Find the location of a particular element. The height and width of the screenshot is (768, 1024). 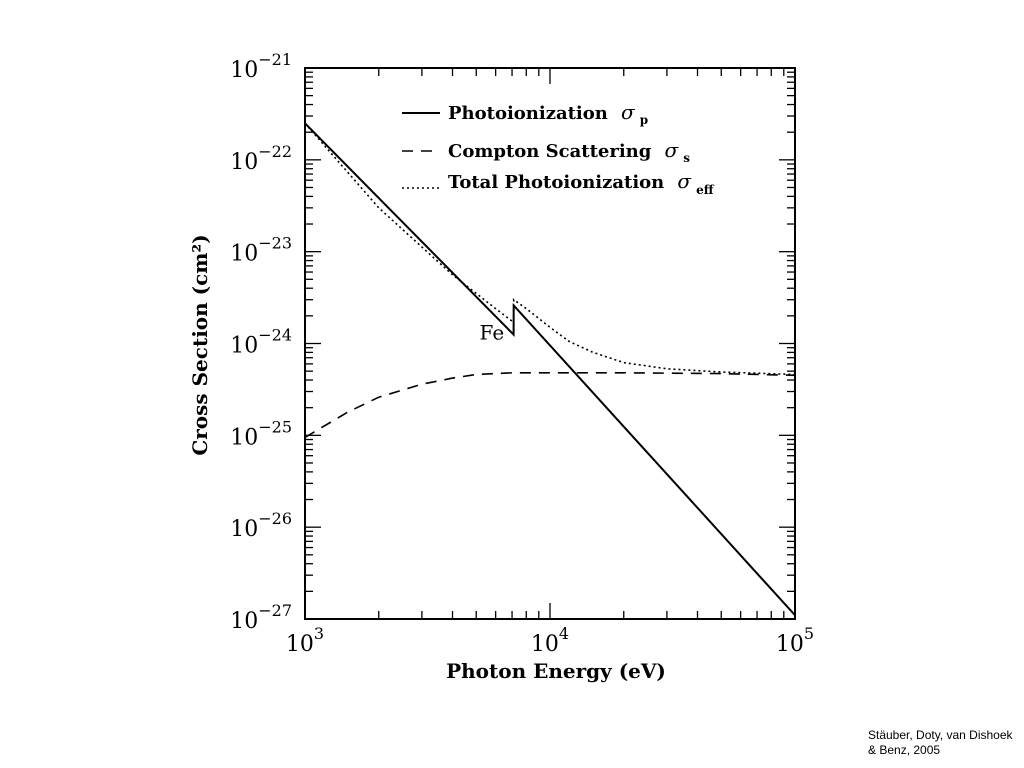

legend-label-total: Total Photoionization σ eff is located at coordinates (581, 183).